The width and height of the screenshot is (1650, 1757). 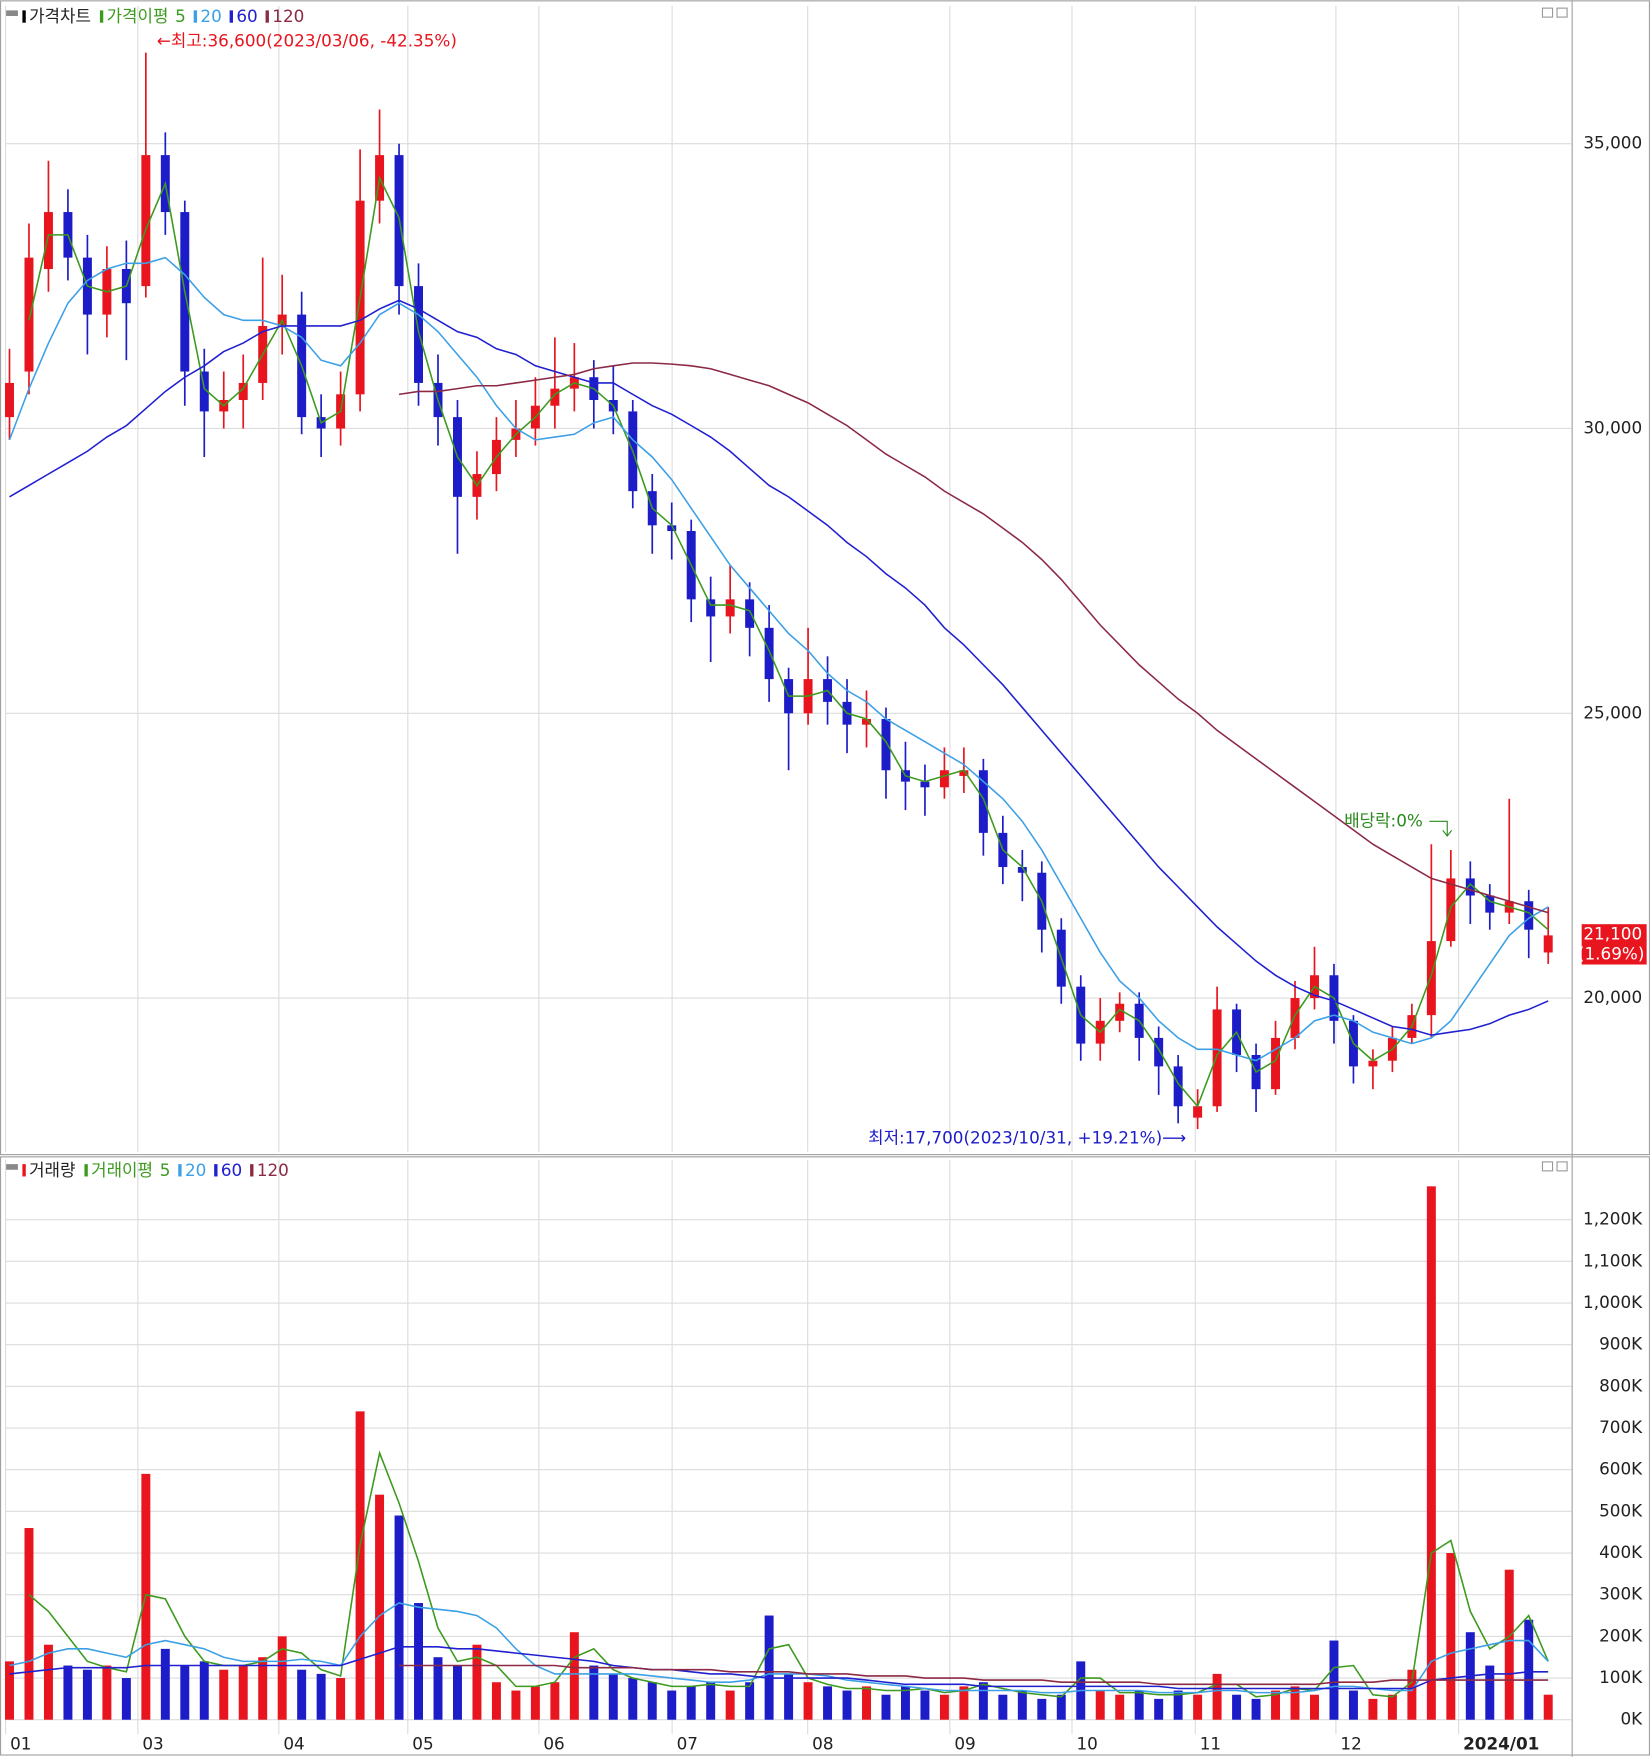 I want to click on y-tick-label: 35,000, so click(x=1612, y=143).